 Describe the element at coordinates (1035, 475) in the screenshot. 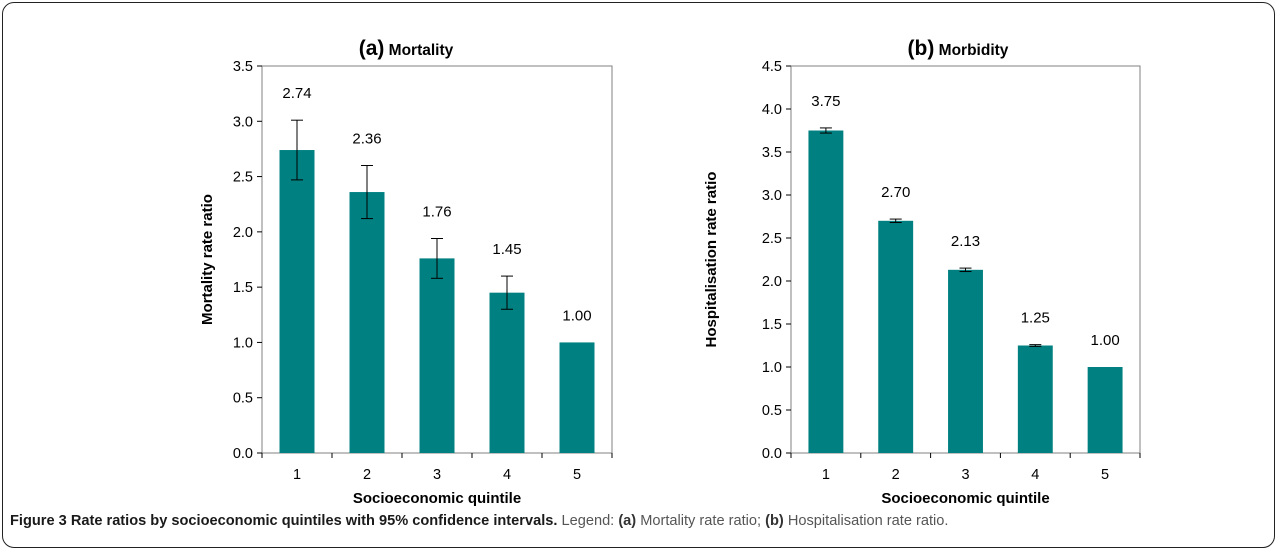

I see `panel-b-x-tick-label-4: 4` at that location.